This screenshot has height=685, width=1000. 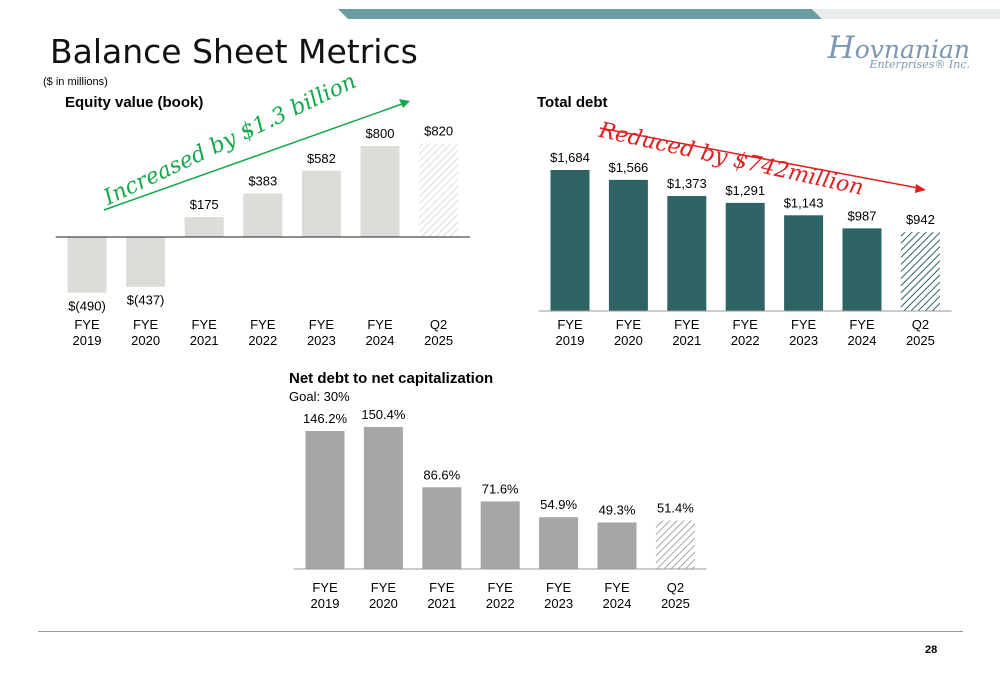 I want to click on units-note: ($ in millions), so click(x=75, y=82).